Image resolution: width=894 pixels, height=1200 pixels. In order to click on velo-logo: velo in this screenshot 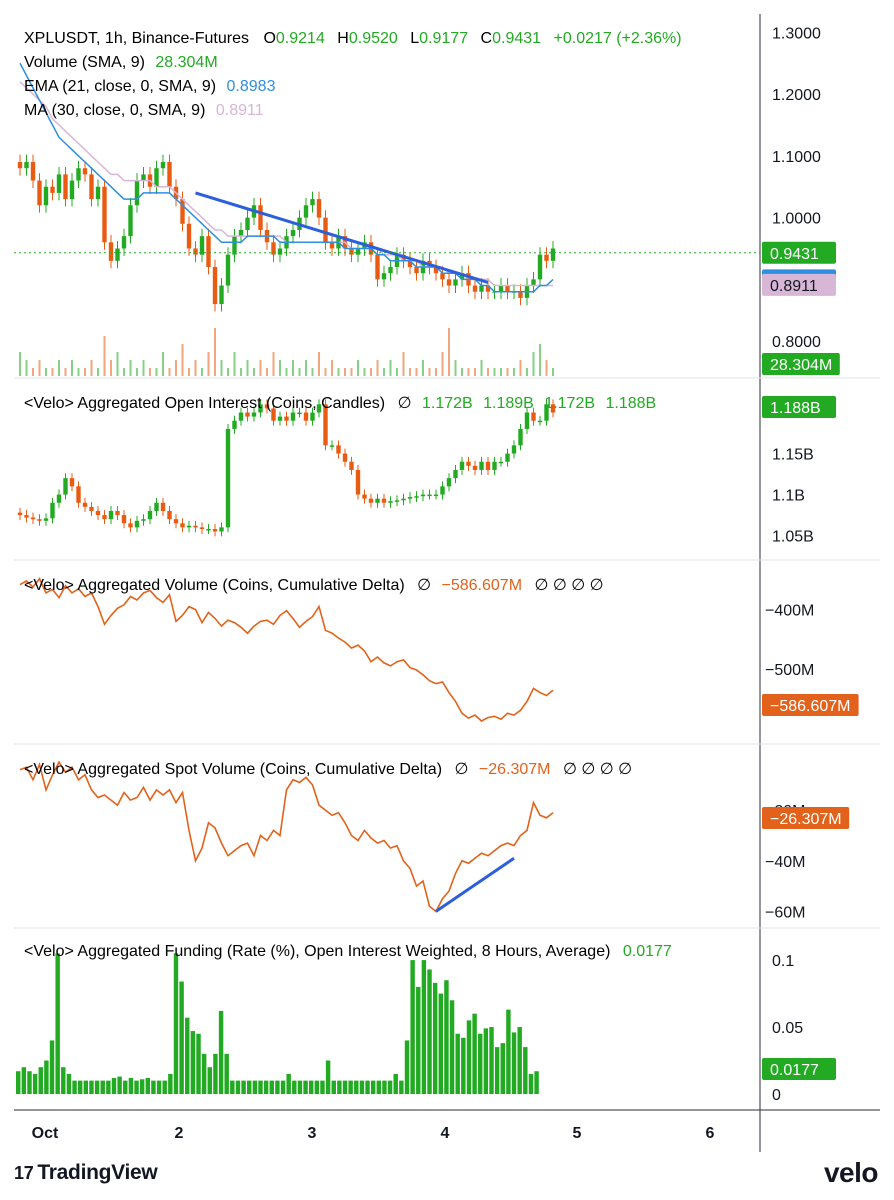, I will do `click(851, 1172)`.